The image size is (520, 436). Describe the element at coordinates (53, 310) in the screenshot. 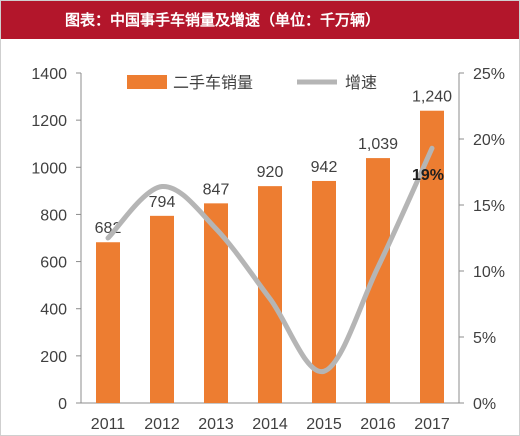

I see `y-left-tick-label: 400` at that location.